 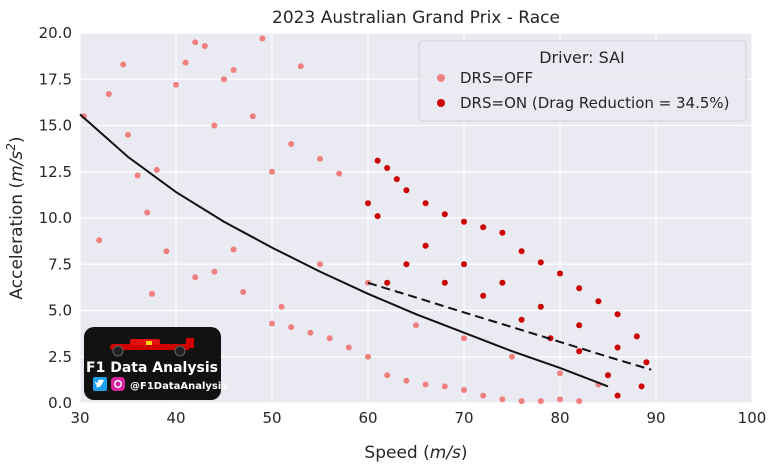 I want to click on y-tick-label-8: 20.0, so click(x=55, y=33).